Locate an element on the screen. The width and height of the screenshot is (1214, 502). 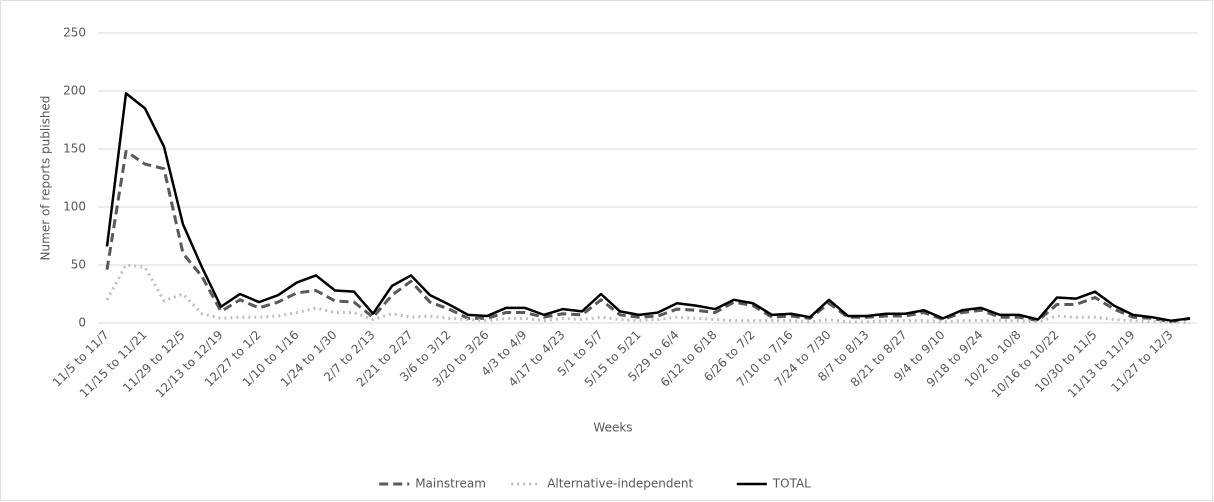
y-tick-label: 50 is located at coordinates (78, 265).